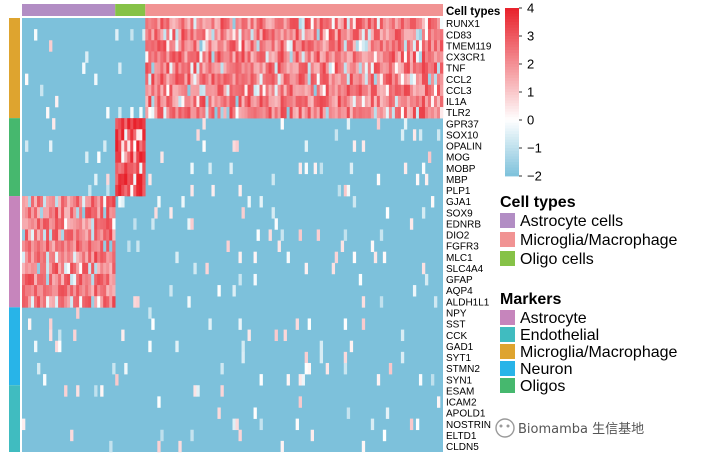 This screenshot has width=703, height=460. I want to click on marker-annotation-segment, so click(14, 346).